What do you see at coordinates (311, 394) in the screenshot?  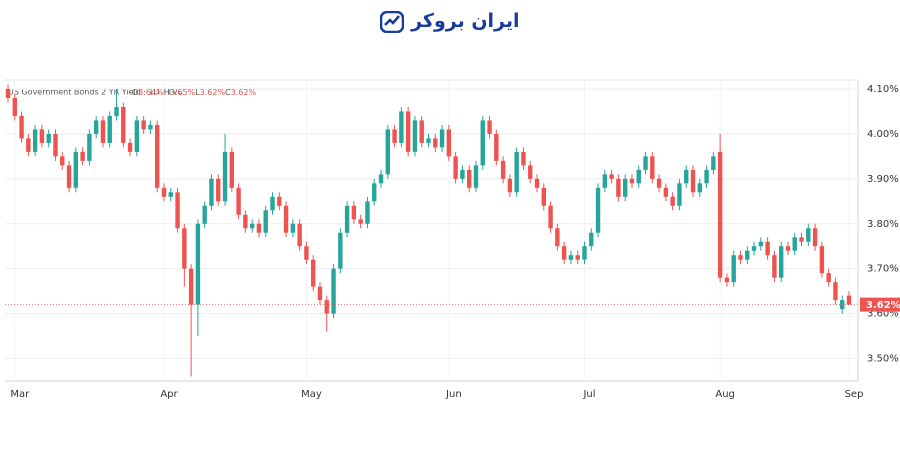 I see `x-tick-label: May` at bounding box center [311, 394].